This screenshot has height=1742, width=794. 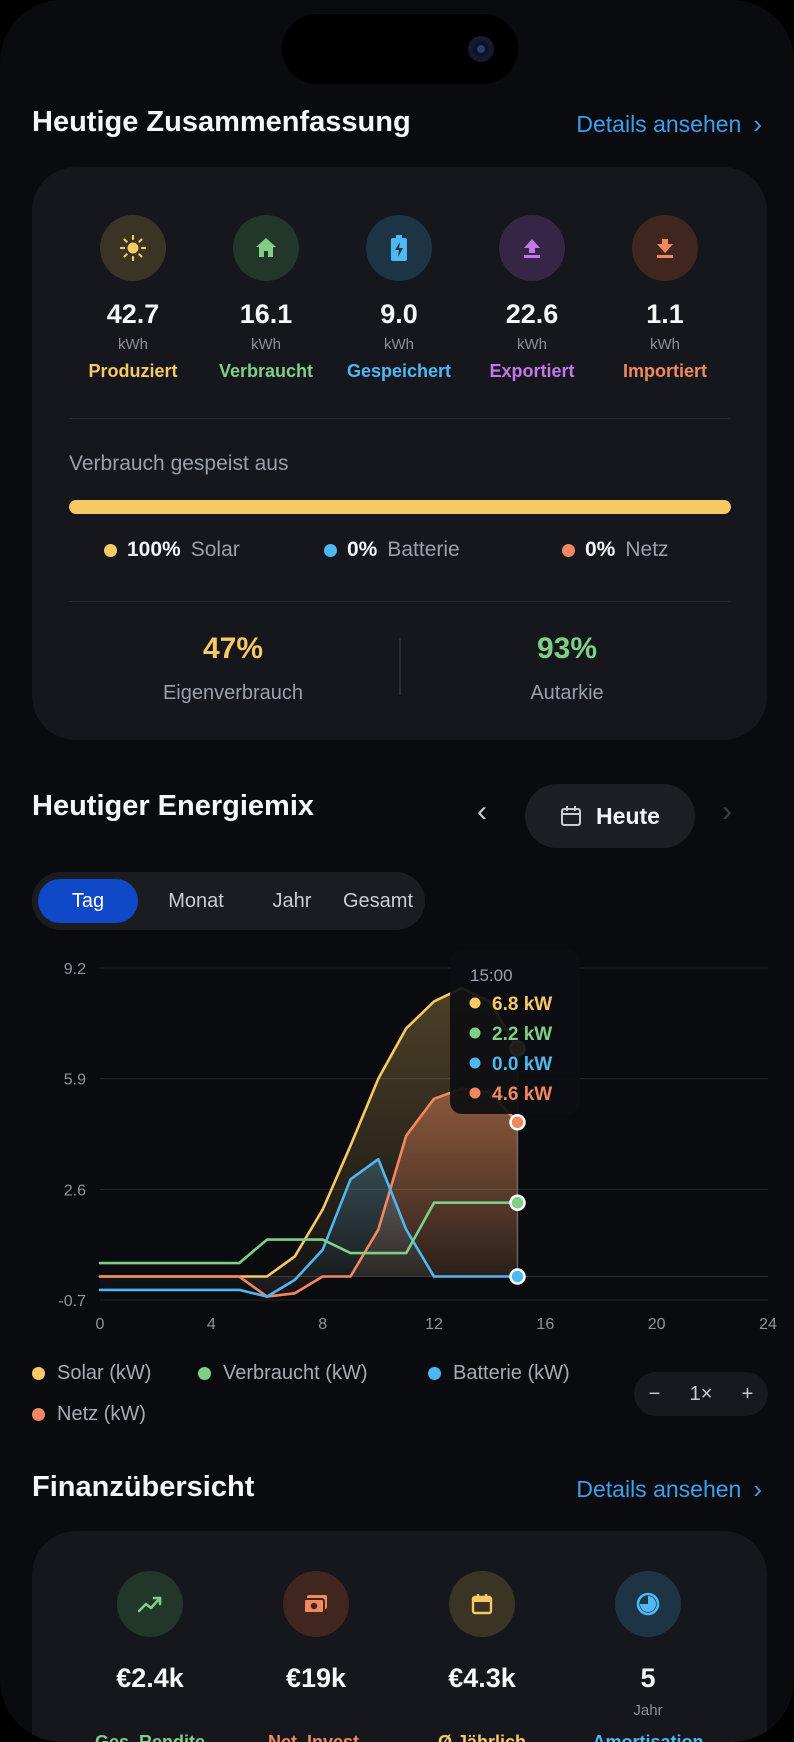 What do you see at coordinates (316, 1656) in the screenshot?
I see `finance-net-invest: €19k Net. Invest.` at bounding box center [316, 1656].